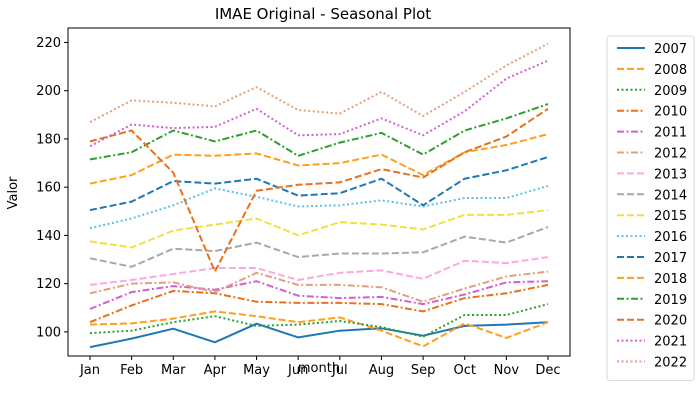 The image size is (700, 406). Describe the element at coordinates (319, 271) in the screenshot. I see `series-line-2013` at that location.